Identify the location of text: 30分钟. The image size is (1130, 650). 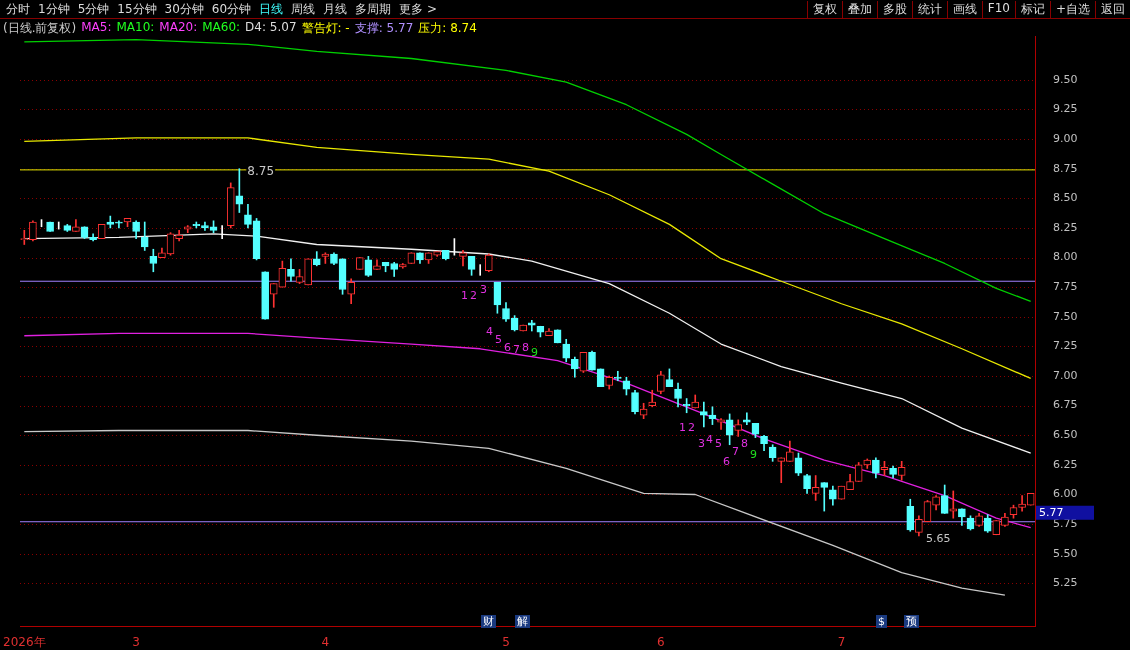
(184, 9).